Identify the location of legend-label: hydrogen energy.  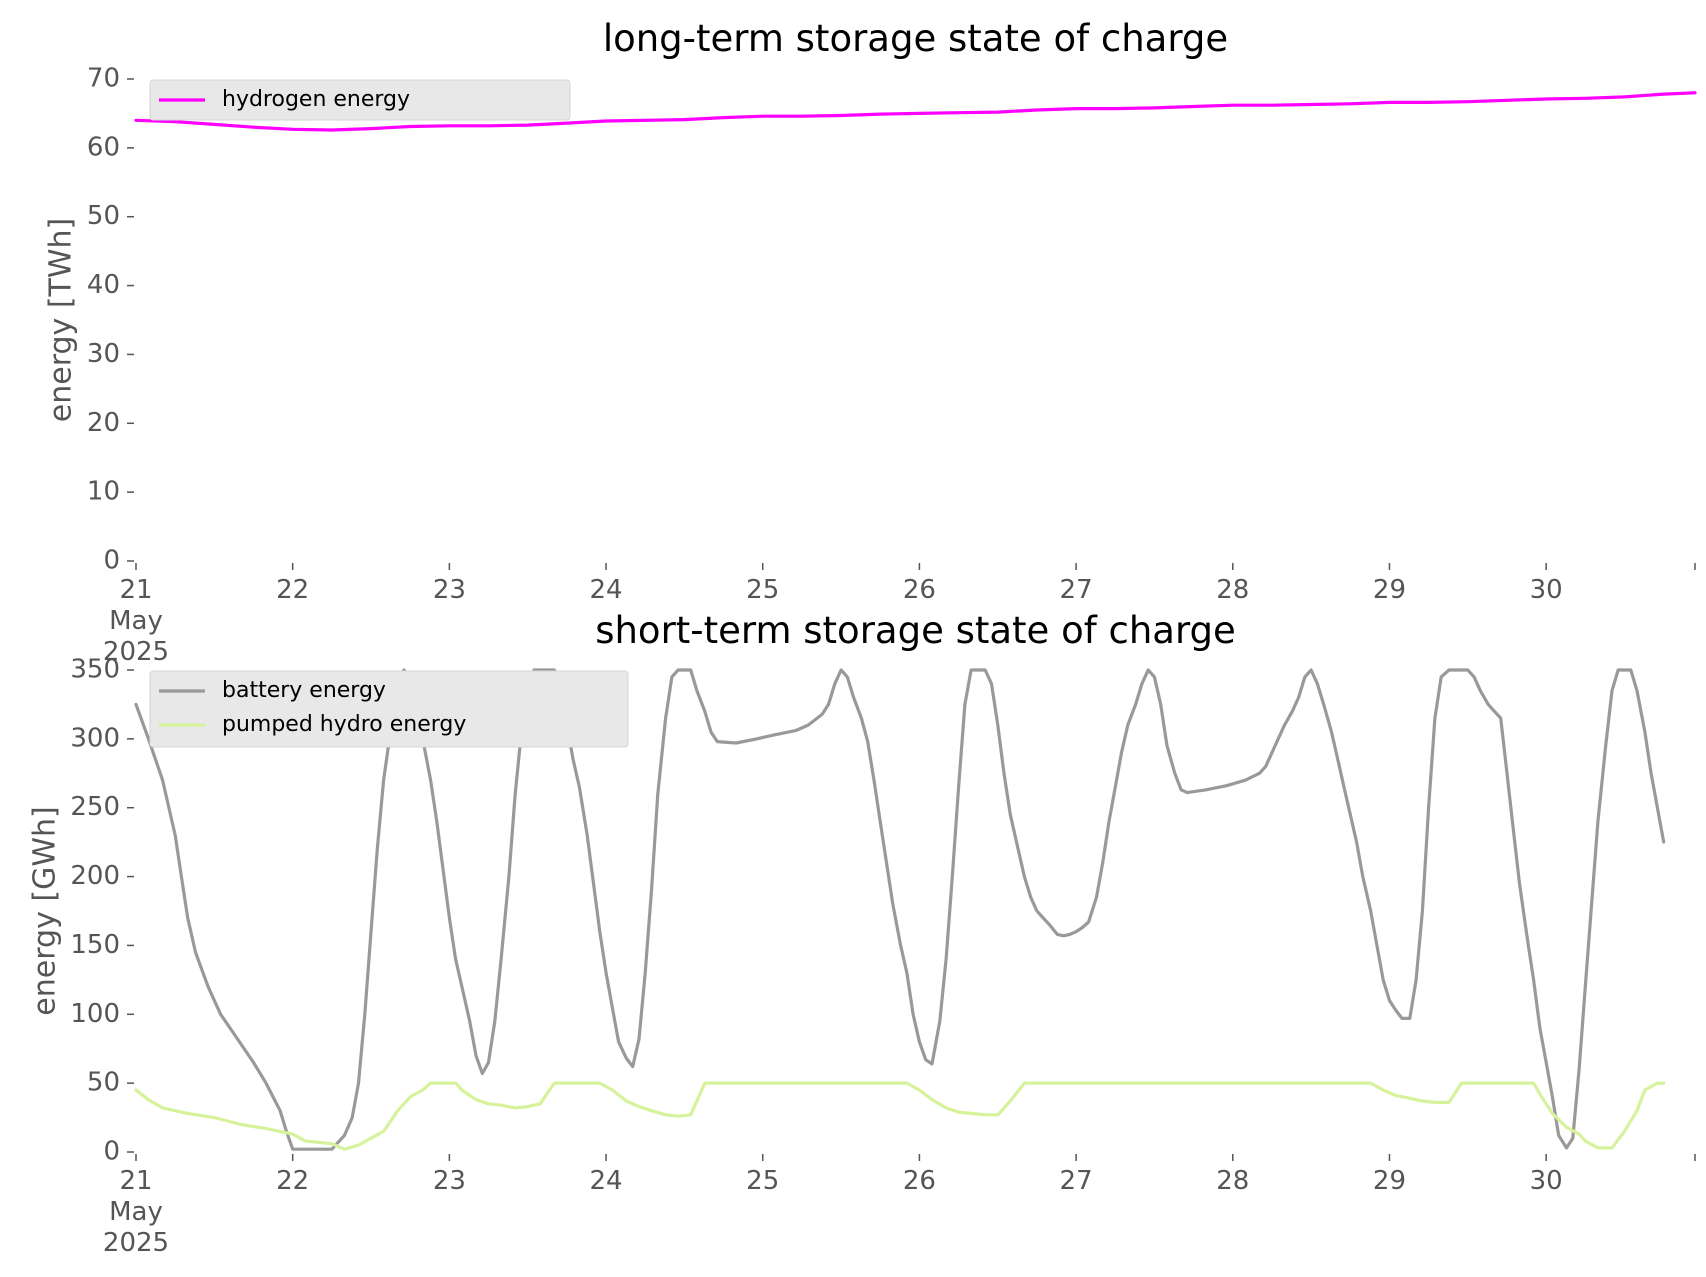
(316, 99).